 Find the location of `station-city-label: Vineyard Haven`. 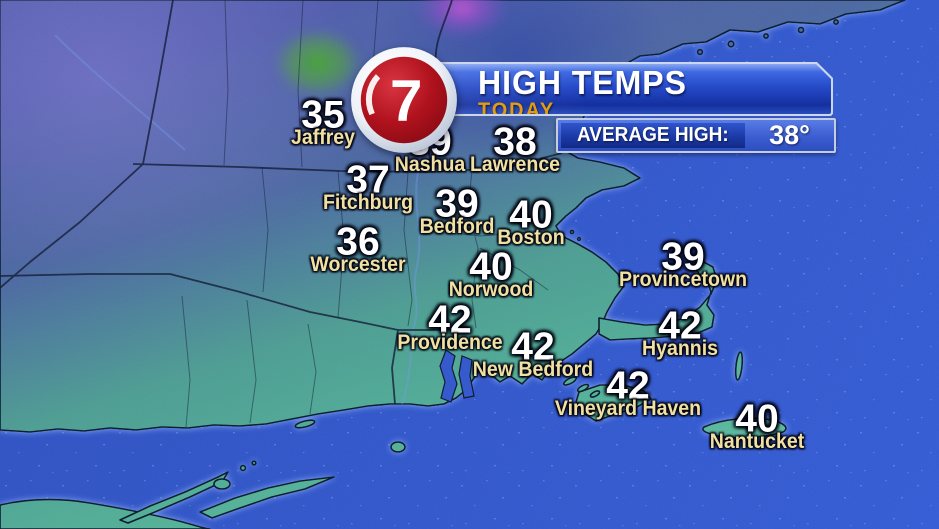

station-city-label: Vineyard Haven is located at coordinates (628, 408).